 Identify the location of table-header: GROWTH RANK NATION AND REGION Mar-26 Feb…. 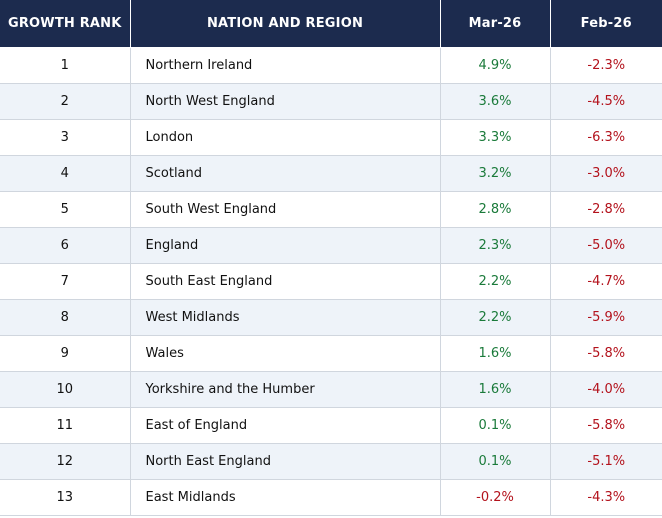
(331, 24).